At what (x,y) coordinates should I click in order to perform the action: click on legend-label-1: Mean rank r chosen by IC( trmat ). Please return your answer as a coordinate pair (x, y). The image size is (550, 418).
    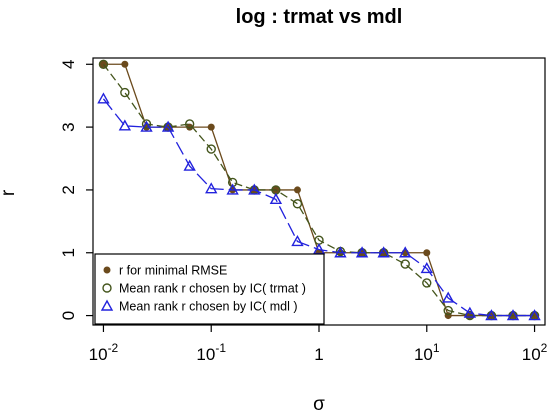
    Looking at the image, I should click on (212, 289).